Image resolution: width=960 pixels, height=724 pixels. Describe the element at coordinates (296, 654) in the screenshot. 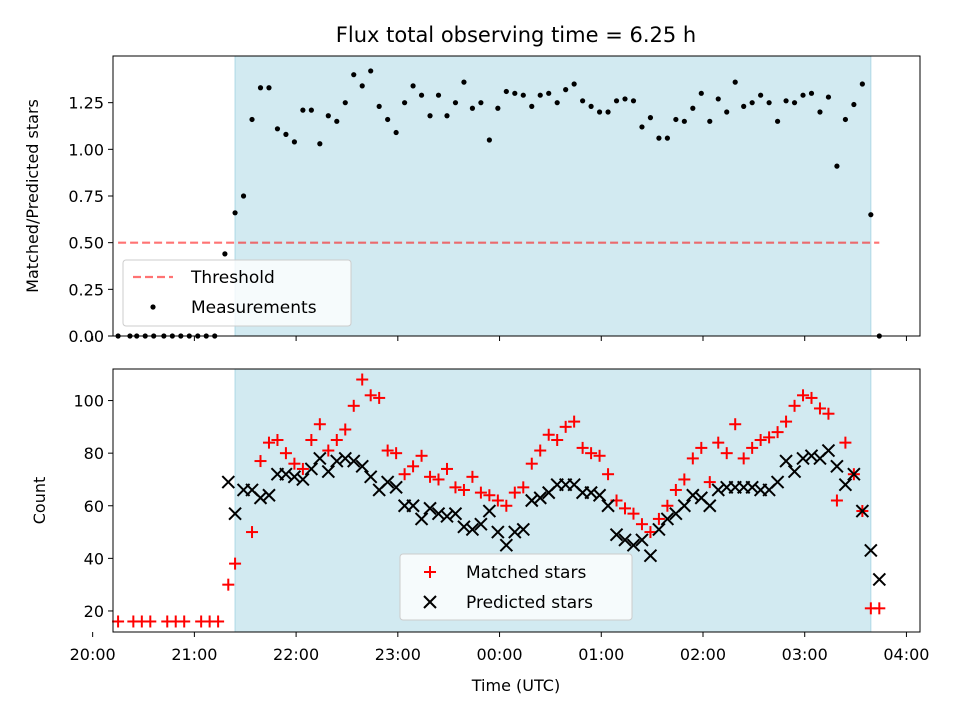

I see `x-tick-label: 22:00` at that location.